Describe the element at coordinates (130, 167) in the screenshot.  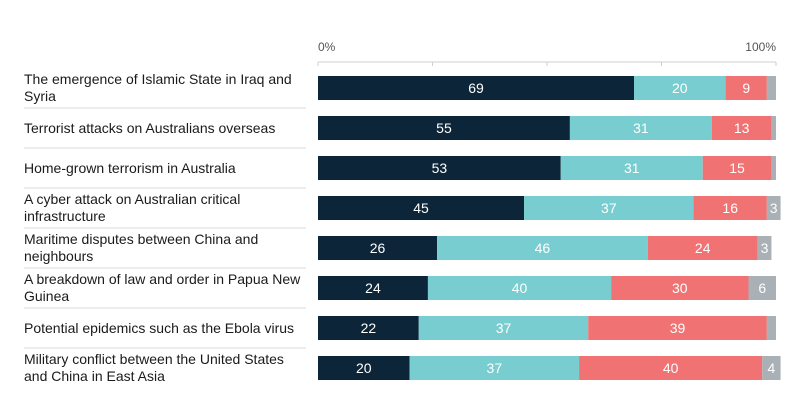
I see `category-label: Home-grown terrorism in Australia` at that location.